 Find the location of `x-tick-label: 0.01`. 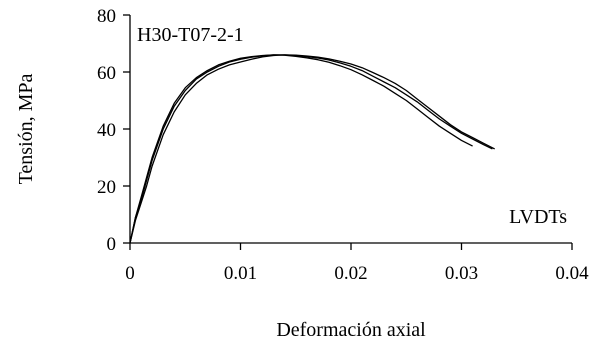

x-tick-label: 0.01 is located at coordinates (240, 273).